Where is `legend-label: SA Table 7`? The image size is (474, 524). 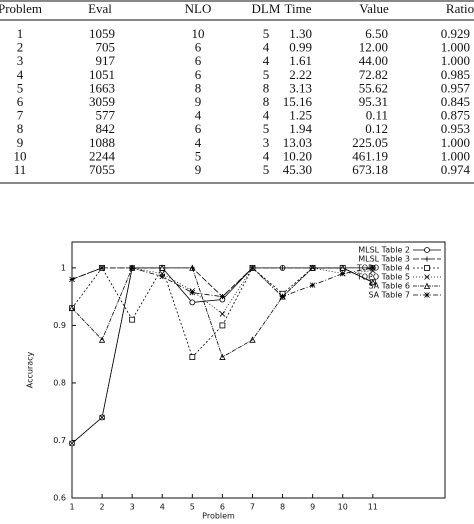 legend-label: SA Table 7 is located at coordinates (389, 295).